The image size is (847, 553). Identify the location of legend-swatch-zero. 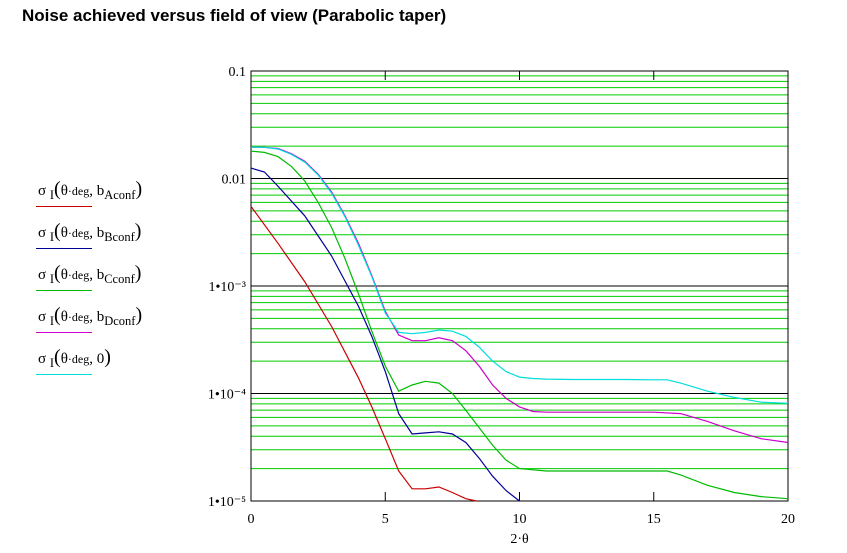
(64, 374).